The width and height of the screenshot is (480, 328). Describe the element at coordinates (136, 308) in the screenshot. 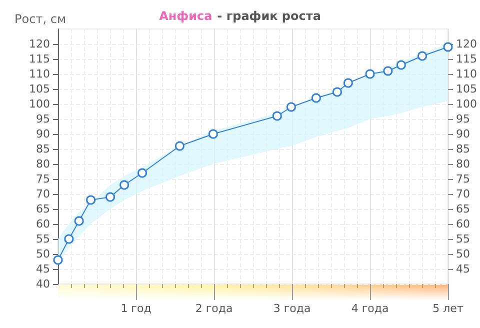

I see `x-tick-label: 1 год` at that location.